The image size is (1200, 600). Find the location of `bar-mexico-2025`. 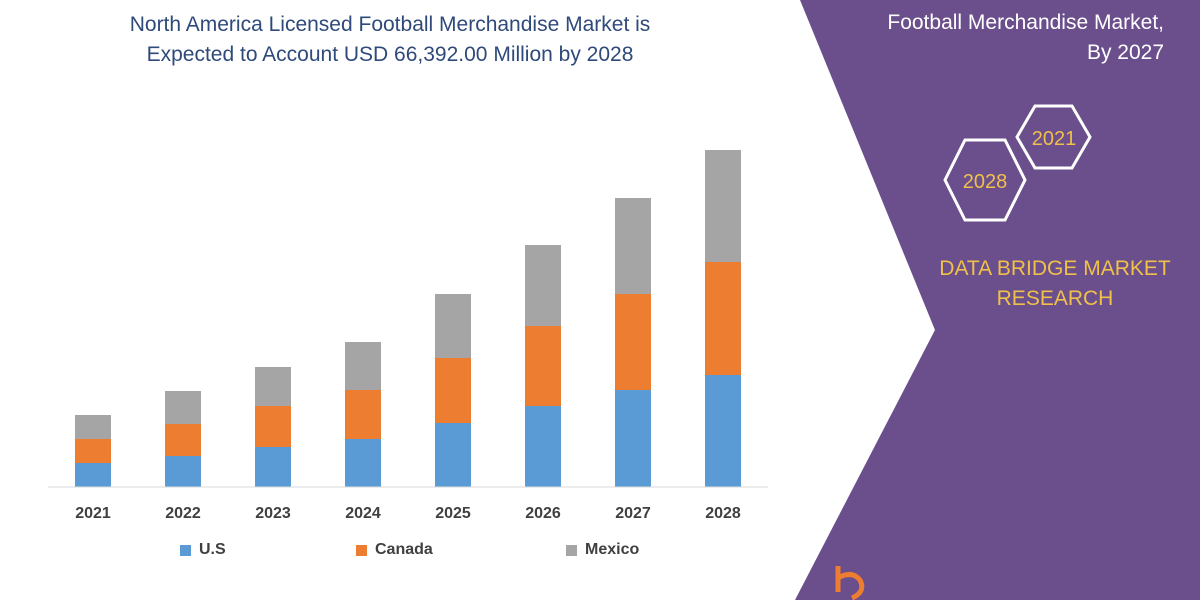

bar-mexico-2025 is located at coordinates (453, 326).